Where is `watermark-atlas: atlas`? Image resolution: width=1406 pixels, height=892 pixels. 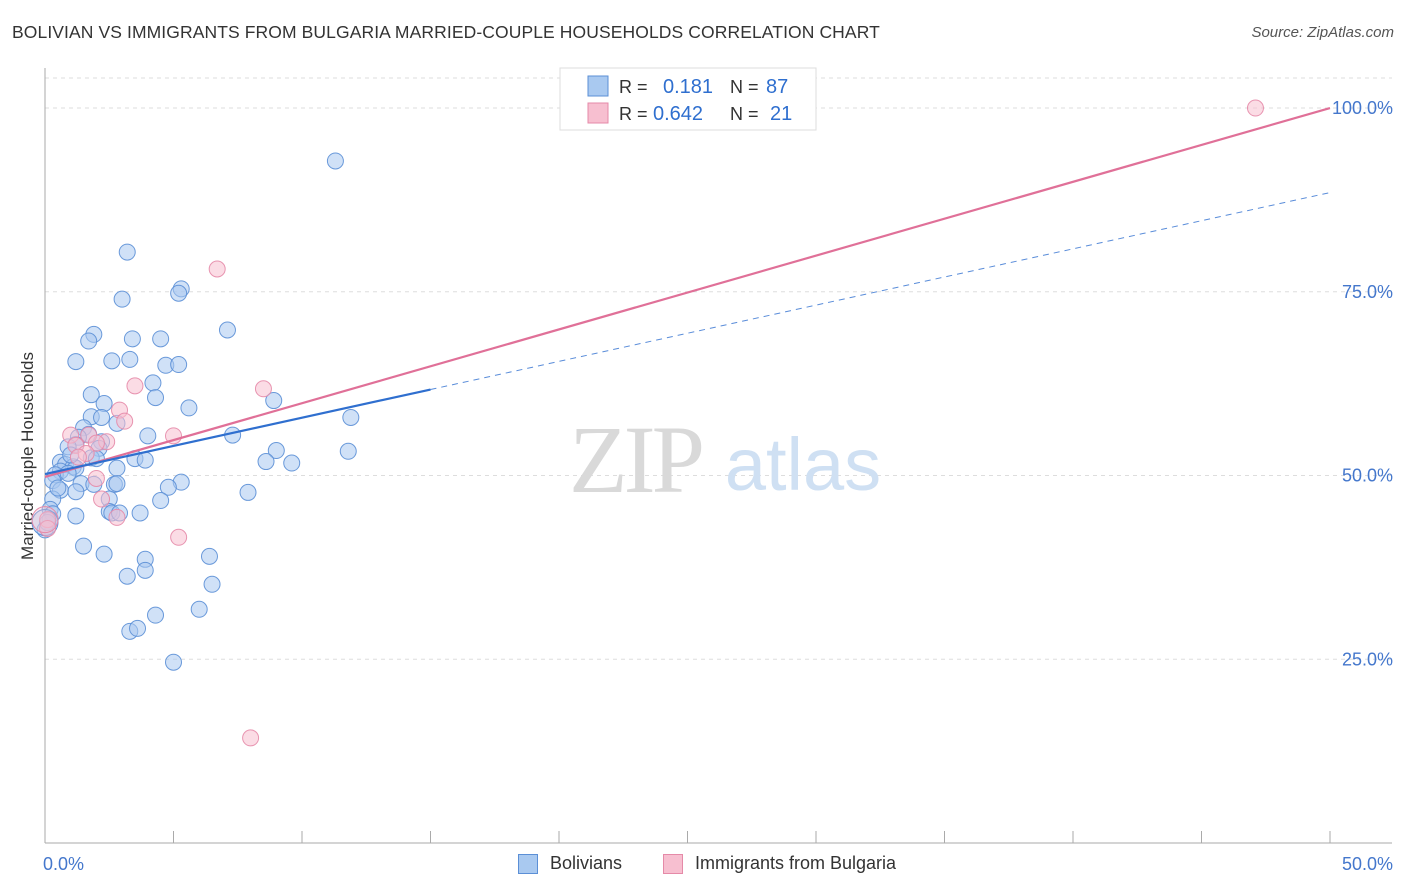 watermark-atlas: atlas is located at coordinates (803, 464).